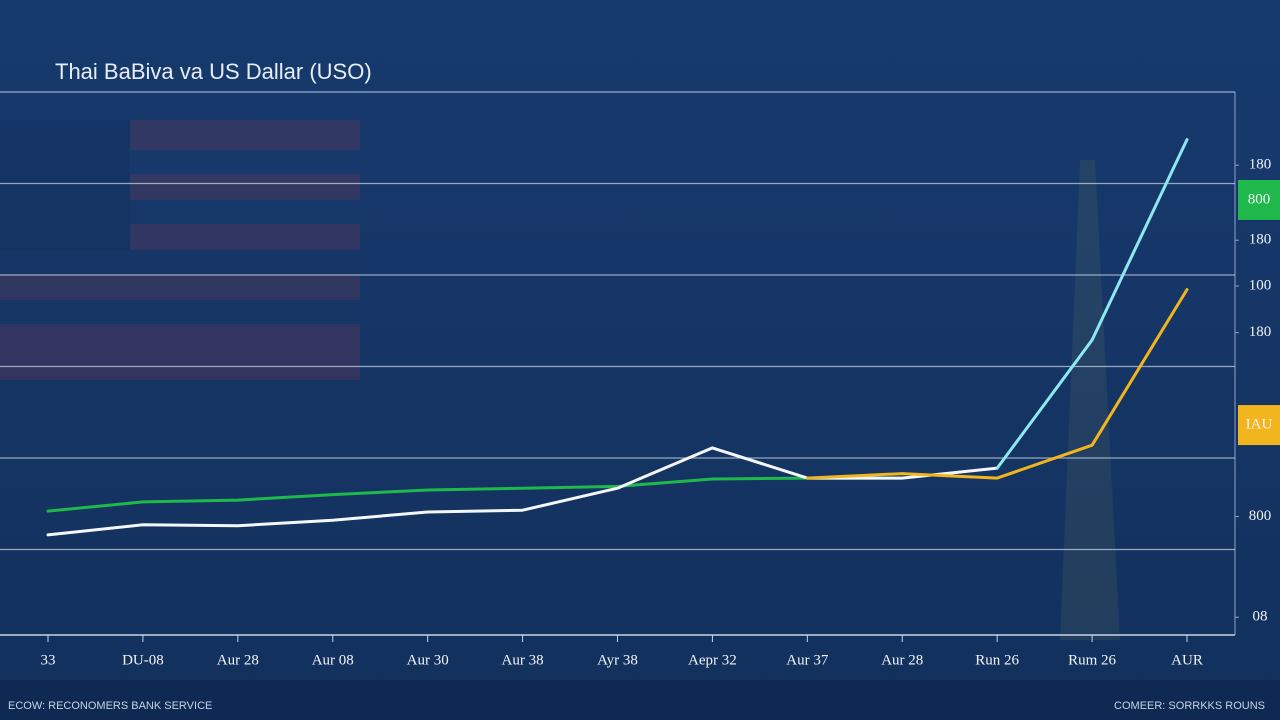 Image resolution: width=1280 pixels, height=720 pixels. What do you see at coordinates (143, 660) in the screenshot?
I see `x-tick-label: DU-08` at bounding box center [143, 660].